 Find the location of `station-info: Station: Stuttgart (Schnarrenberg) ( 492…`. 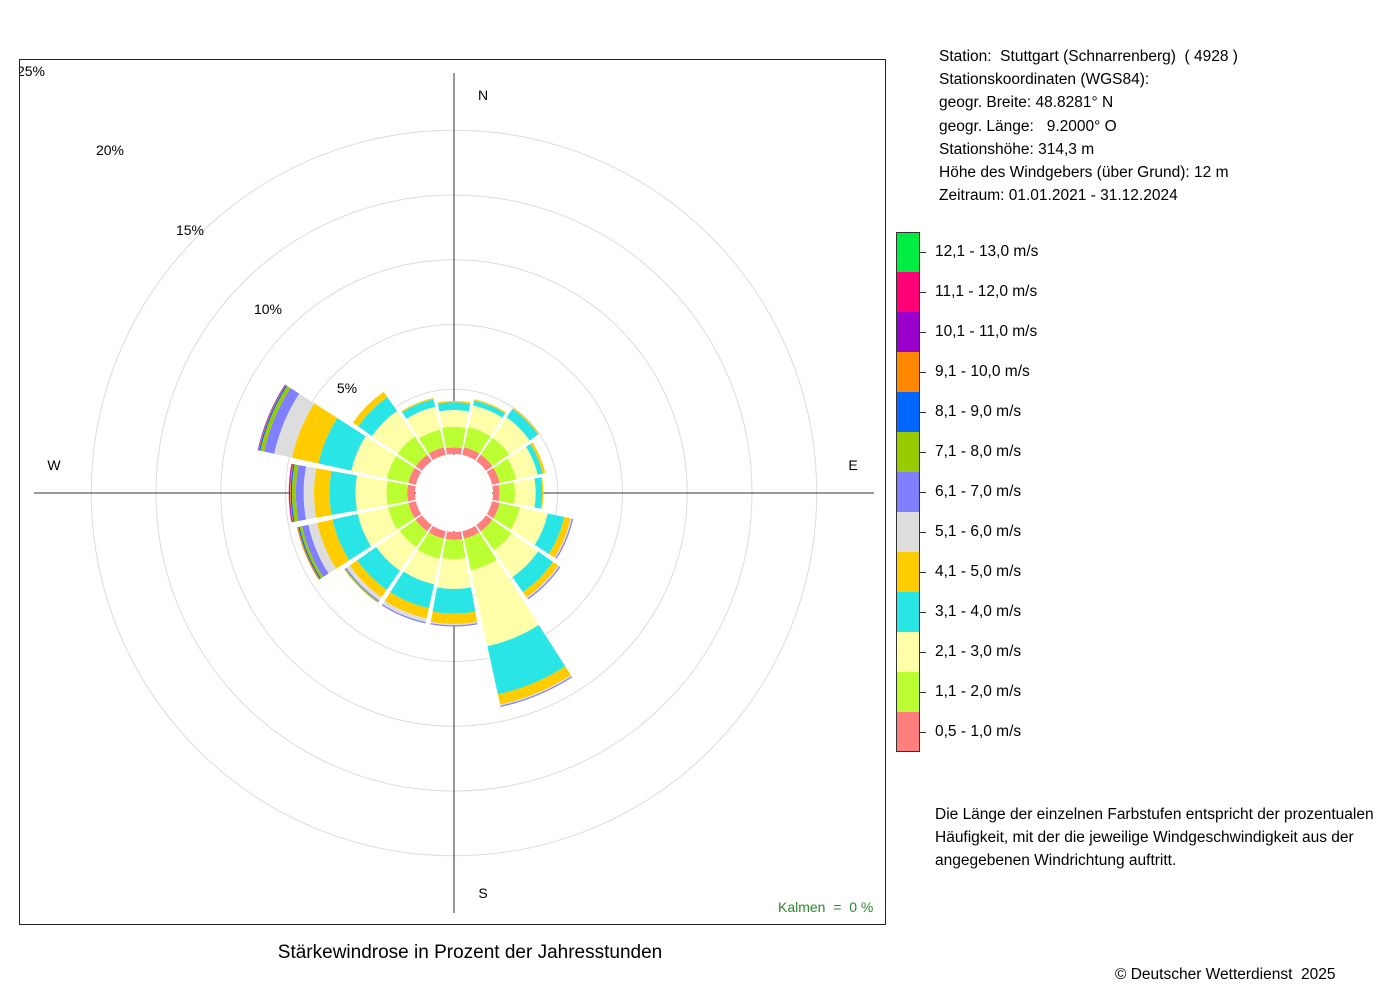

station-info: Station: Stuttgart (Schnarrenberg) ( 492… is located at coordinates (1088, 126).